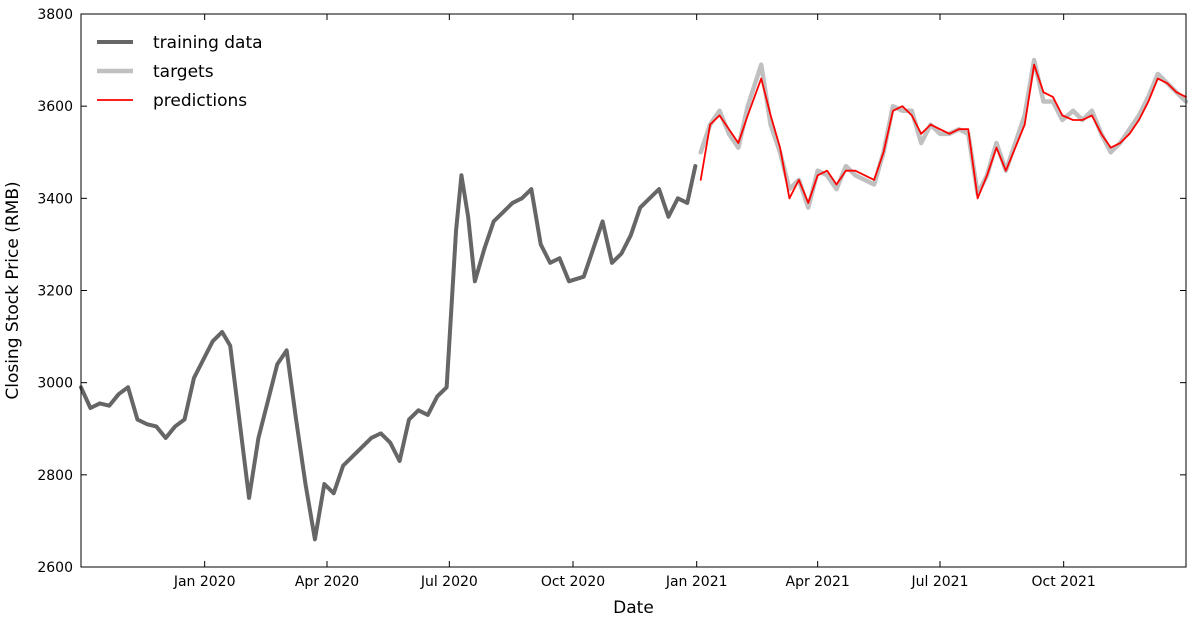 This screenshot has width=1192, height=620. Describe the element at coordinates (633, 608) in the screenshot. I see `x-axis-title: Date` at that location.